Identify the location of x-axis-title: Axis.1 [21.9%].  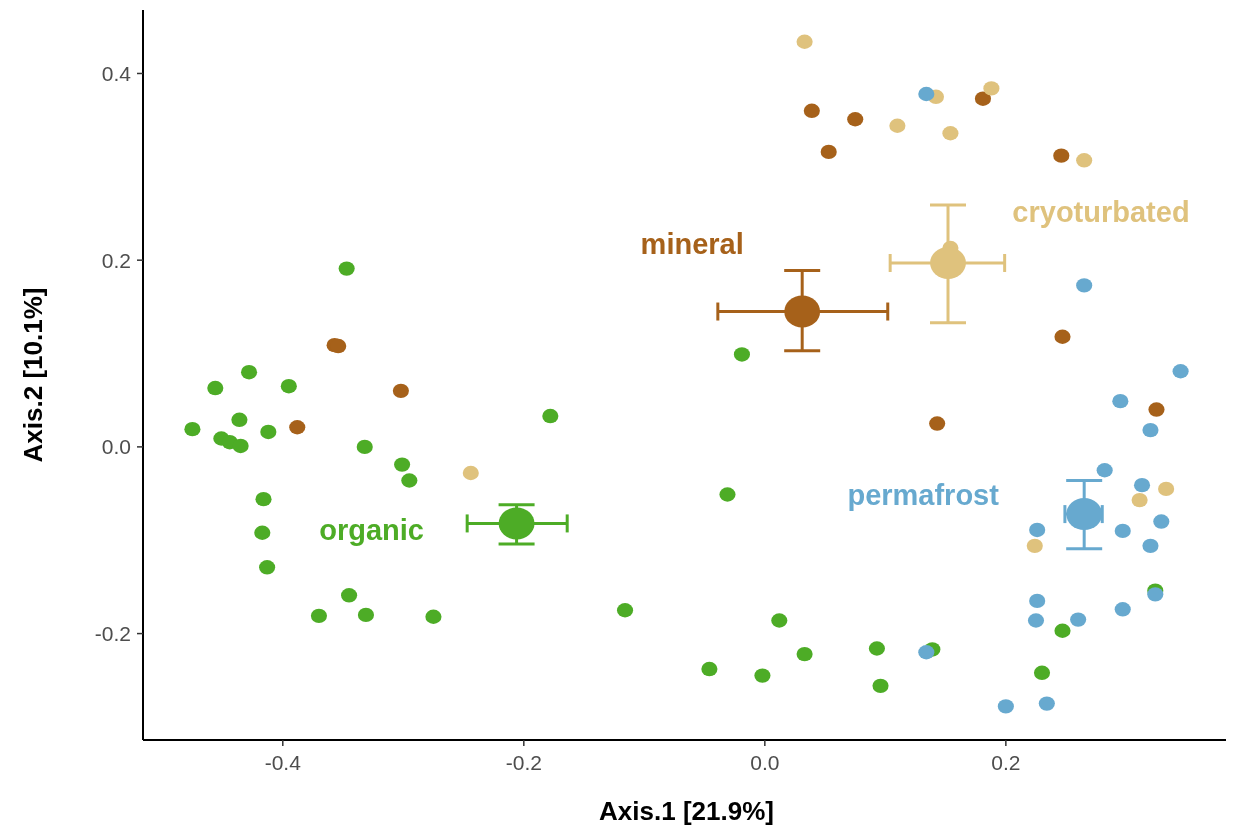
(686, 811).